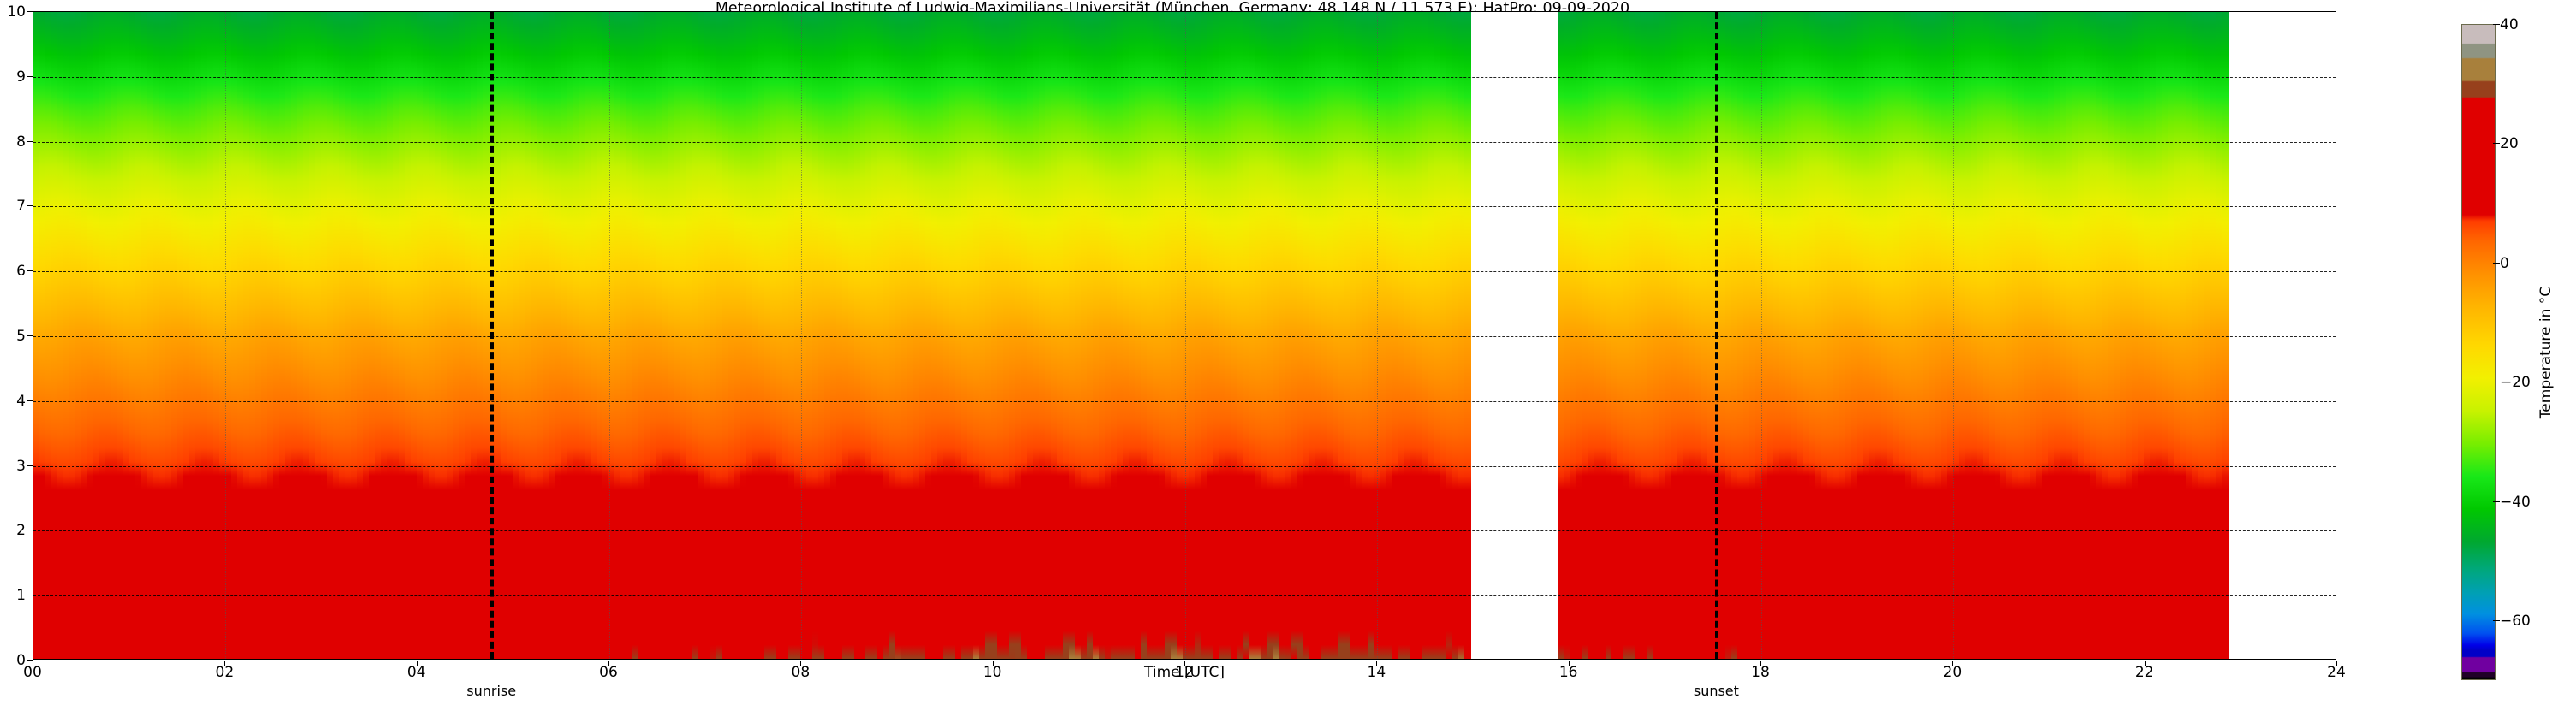 The width and height of the screenshot is (2576, 705). What do you see at coordinates (2515, 383) in the screenshot?
I see `colorbar-tick-label: −20` at bounding box center [2515, 383].